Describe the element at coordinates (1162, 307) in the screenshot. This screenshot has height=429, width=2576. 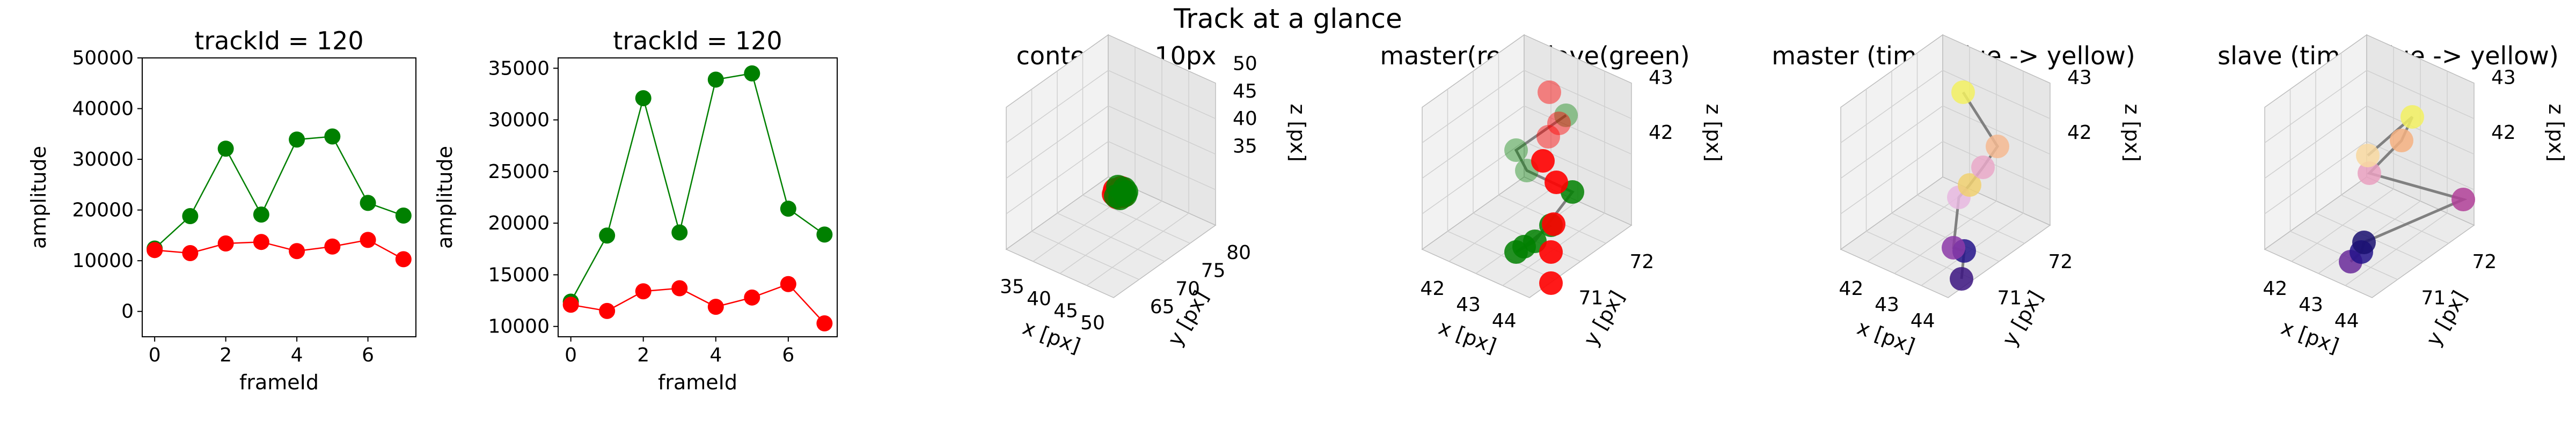
I see `y-tick-label: 65` at that location.